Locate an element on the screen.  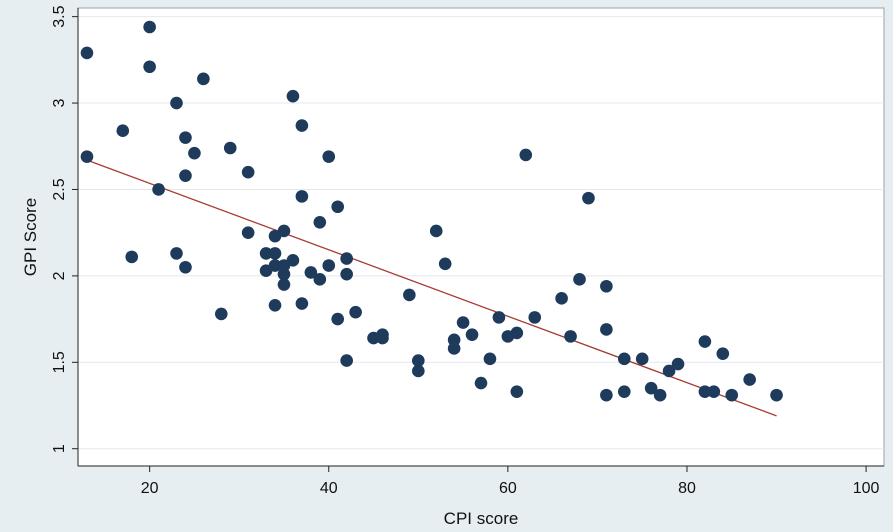
y-ticks: 1 1.5 2 2.5 3 3.5 is located at coordinates (64, 229).